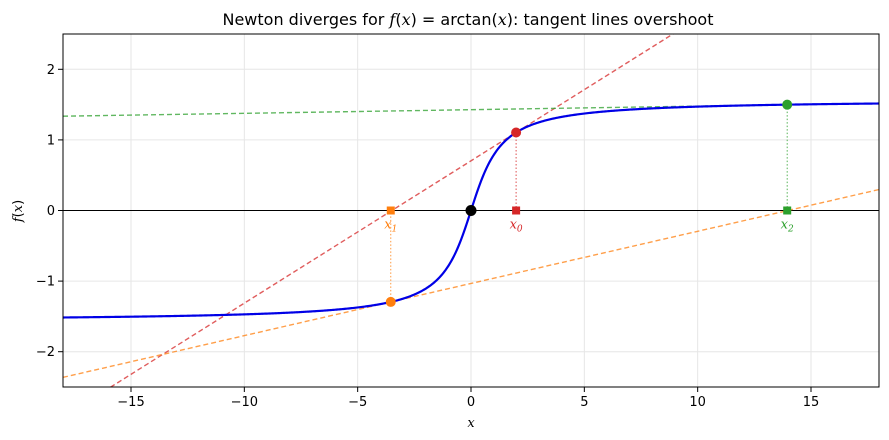 This screenshot has height=440, width=889. I want to click on x-tick-label: −10, so click(244, 402).